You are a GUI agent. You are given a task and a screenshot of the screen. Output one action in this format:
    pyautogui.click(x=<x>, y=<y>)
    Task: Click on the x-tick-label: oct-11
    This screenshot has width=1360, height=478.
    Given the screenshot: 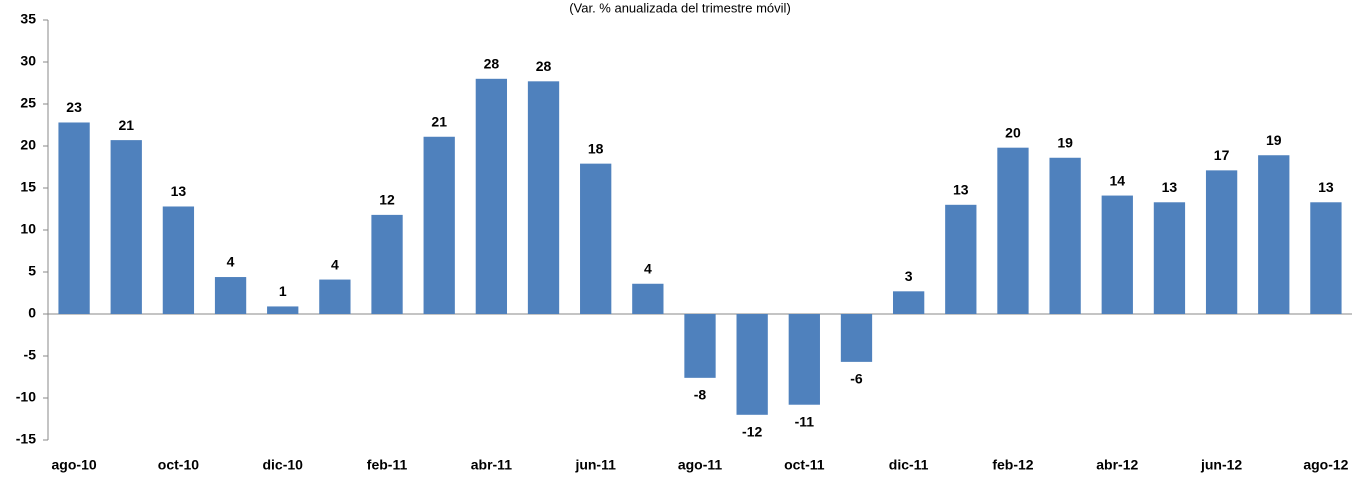 What is the action you would take?
    pyautogui.click(x=804, y=465)
    